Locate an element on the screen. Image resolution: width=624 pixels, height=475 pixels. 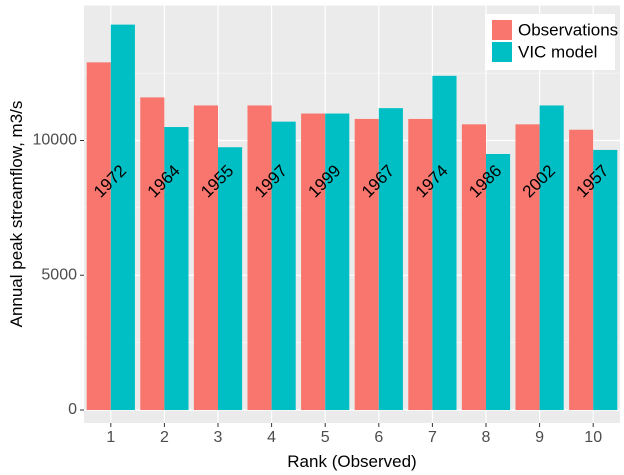
legend-key-vic-model is located at coordinates (502, 52).